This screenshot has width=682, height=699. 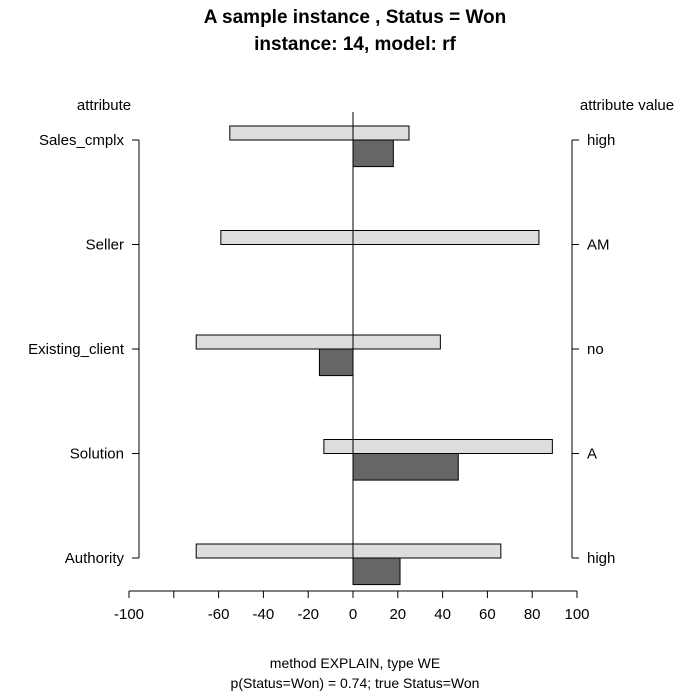 What do you see at coordinates (442, 614) in the screenshot?
I see `x-tick-label: 40` at bounding box center [442, 614].